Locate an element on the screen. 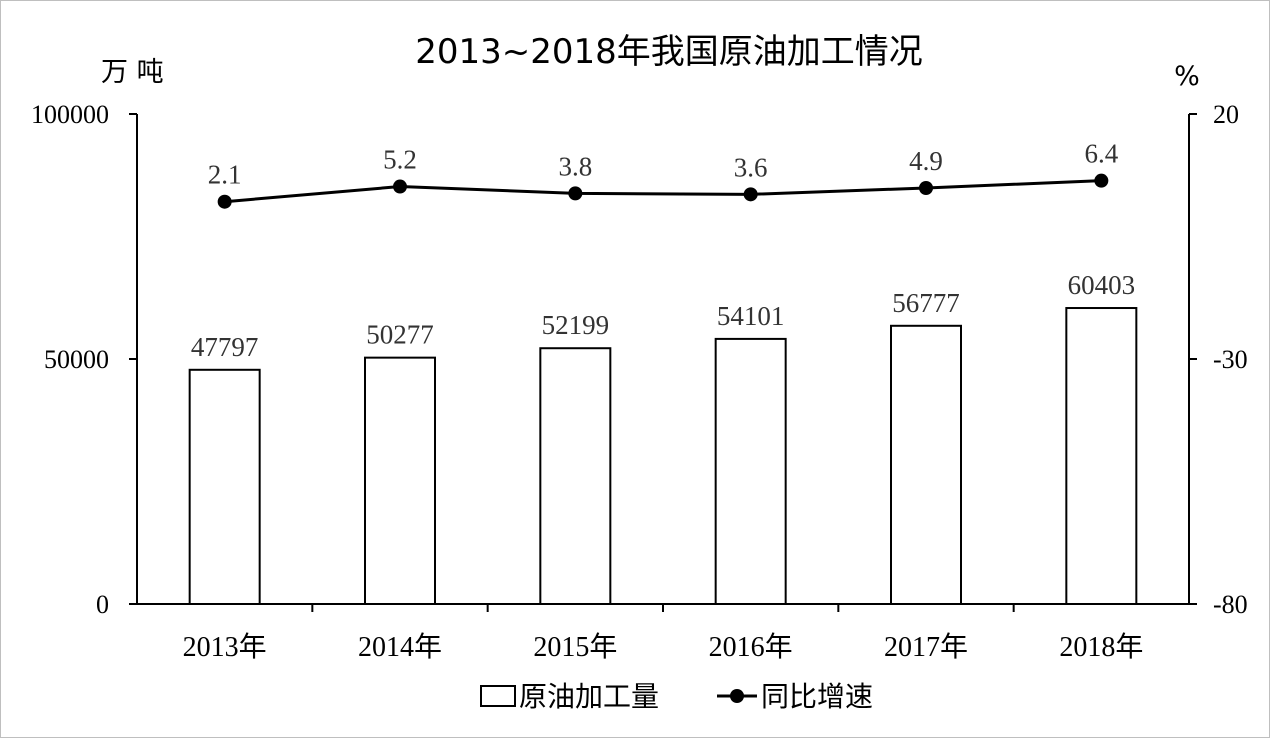 Image resolution: width=1270 pixels, height=739 pixels. chart-title: 2013~2018年我国原油加工情况 is located at coordinates (669, 52).